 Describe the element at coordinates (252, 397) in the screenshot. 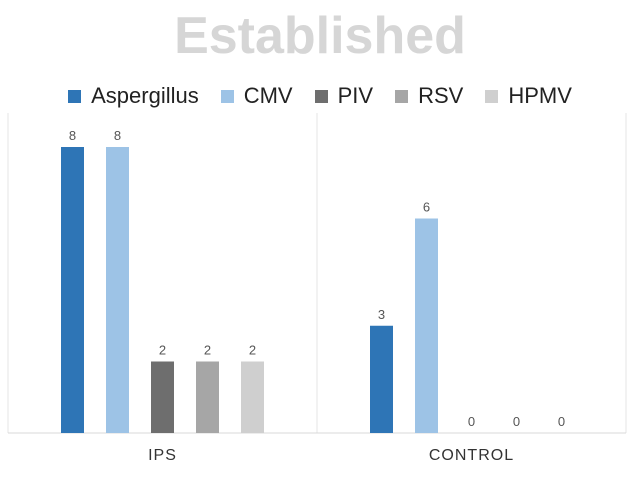

I see `bar-hpmv-ips` at that location.